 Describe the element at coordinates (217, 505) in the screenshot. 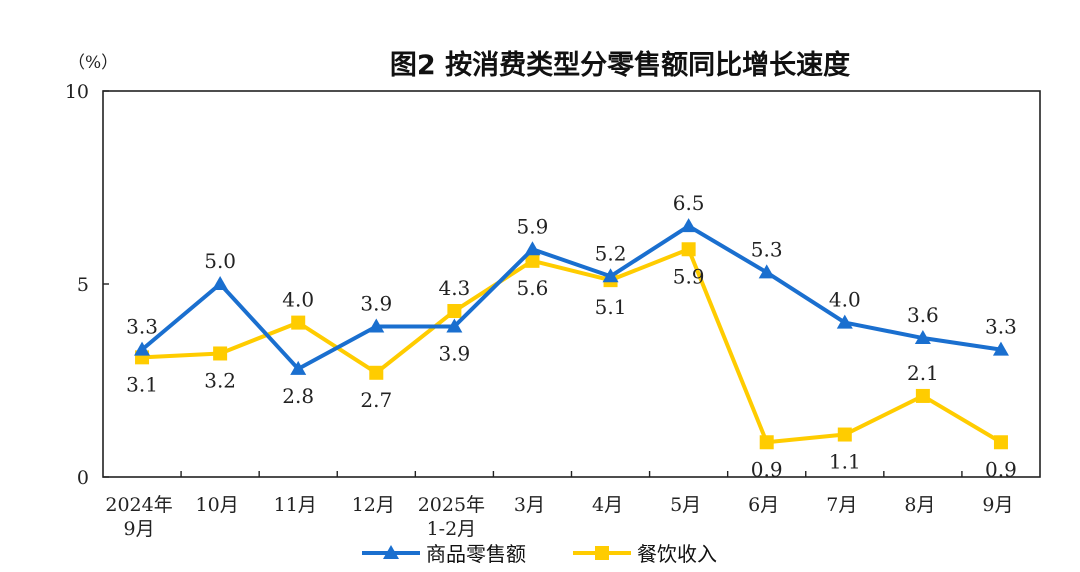

I see `x-tick-label: 10月` at that location.